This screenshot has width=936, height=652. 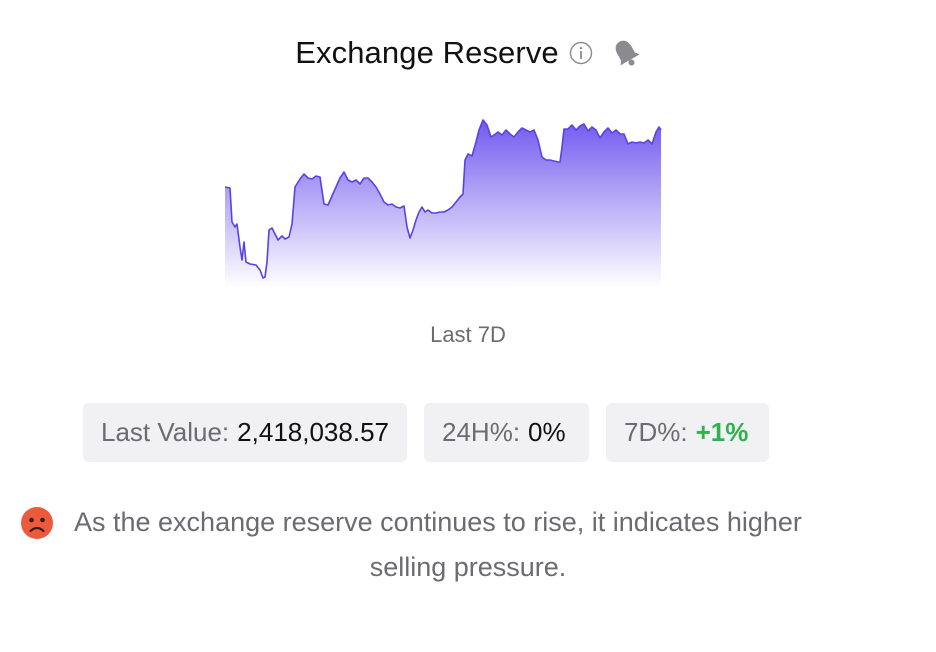 I want to click on change-7d-label: 7D%:, so click(x=656, y=432).